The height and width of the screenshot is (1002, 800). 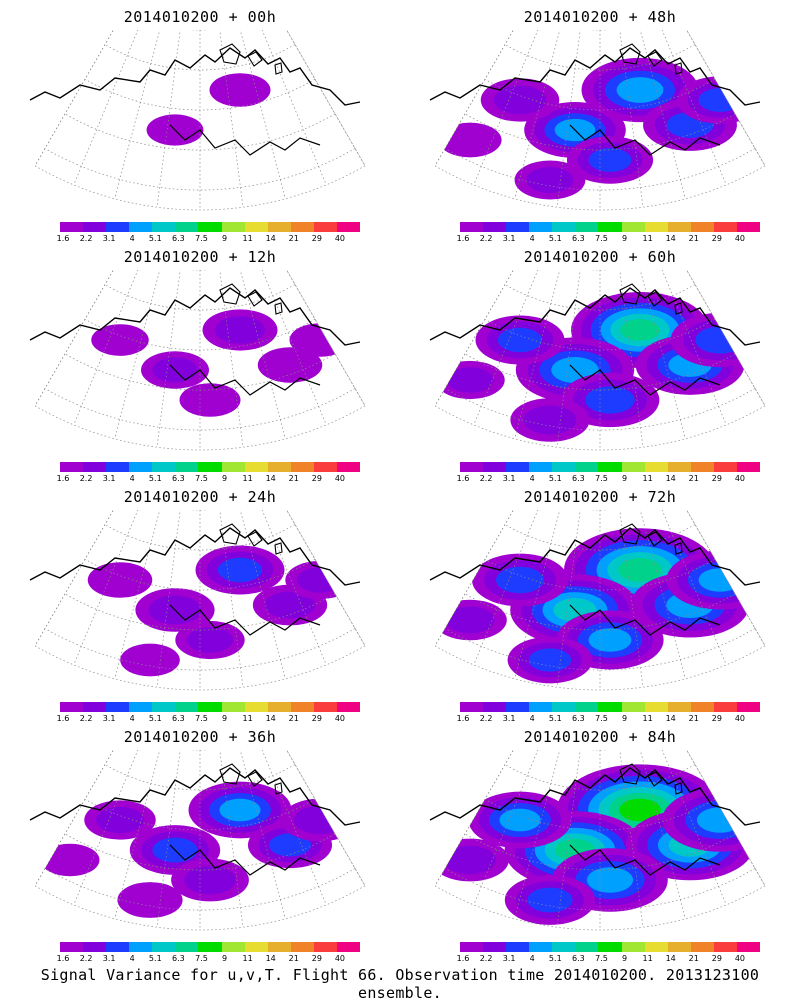 I want to click on island-outline, so click(x=251, y=539).